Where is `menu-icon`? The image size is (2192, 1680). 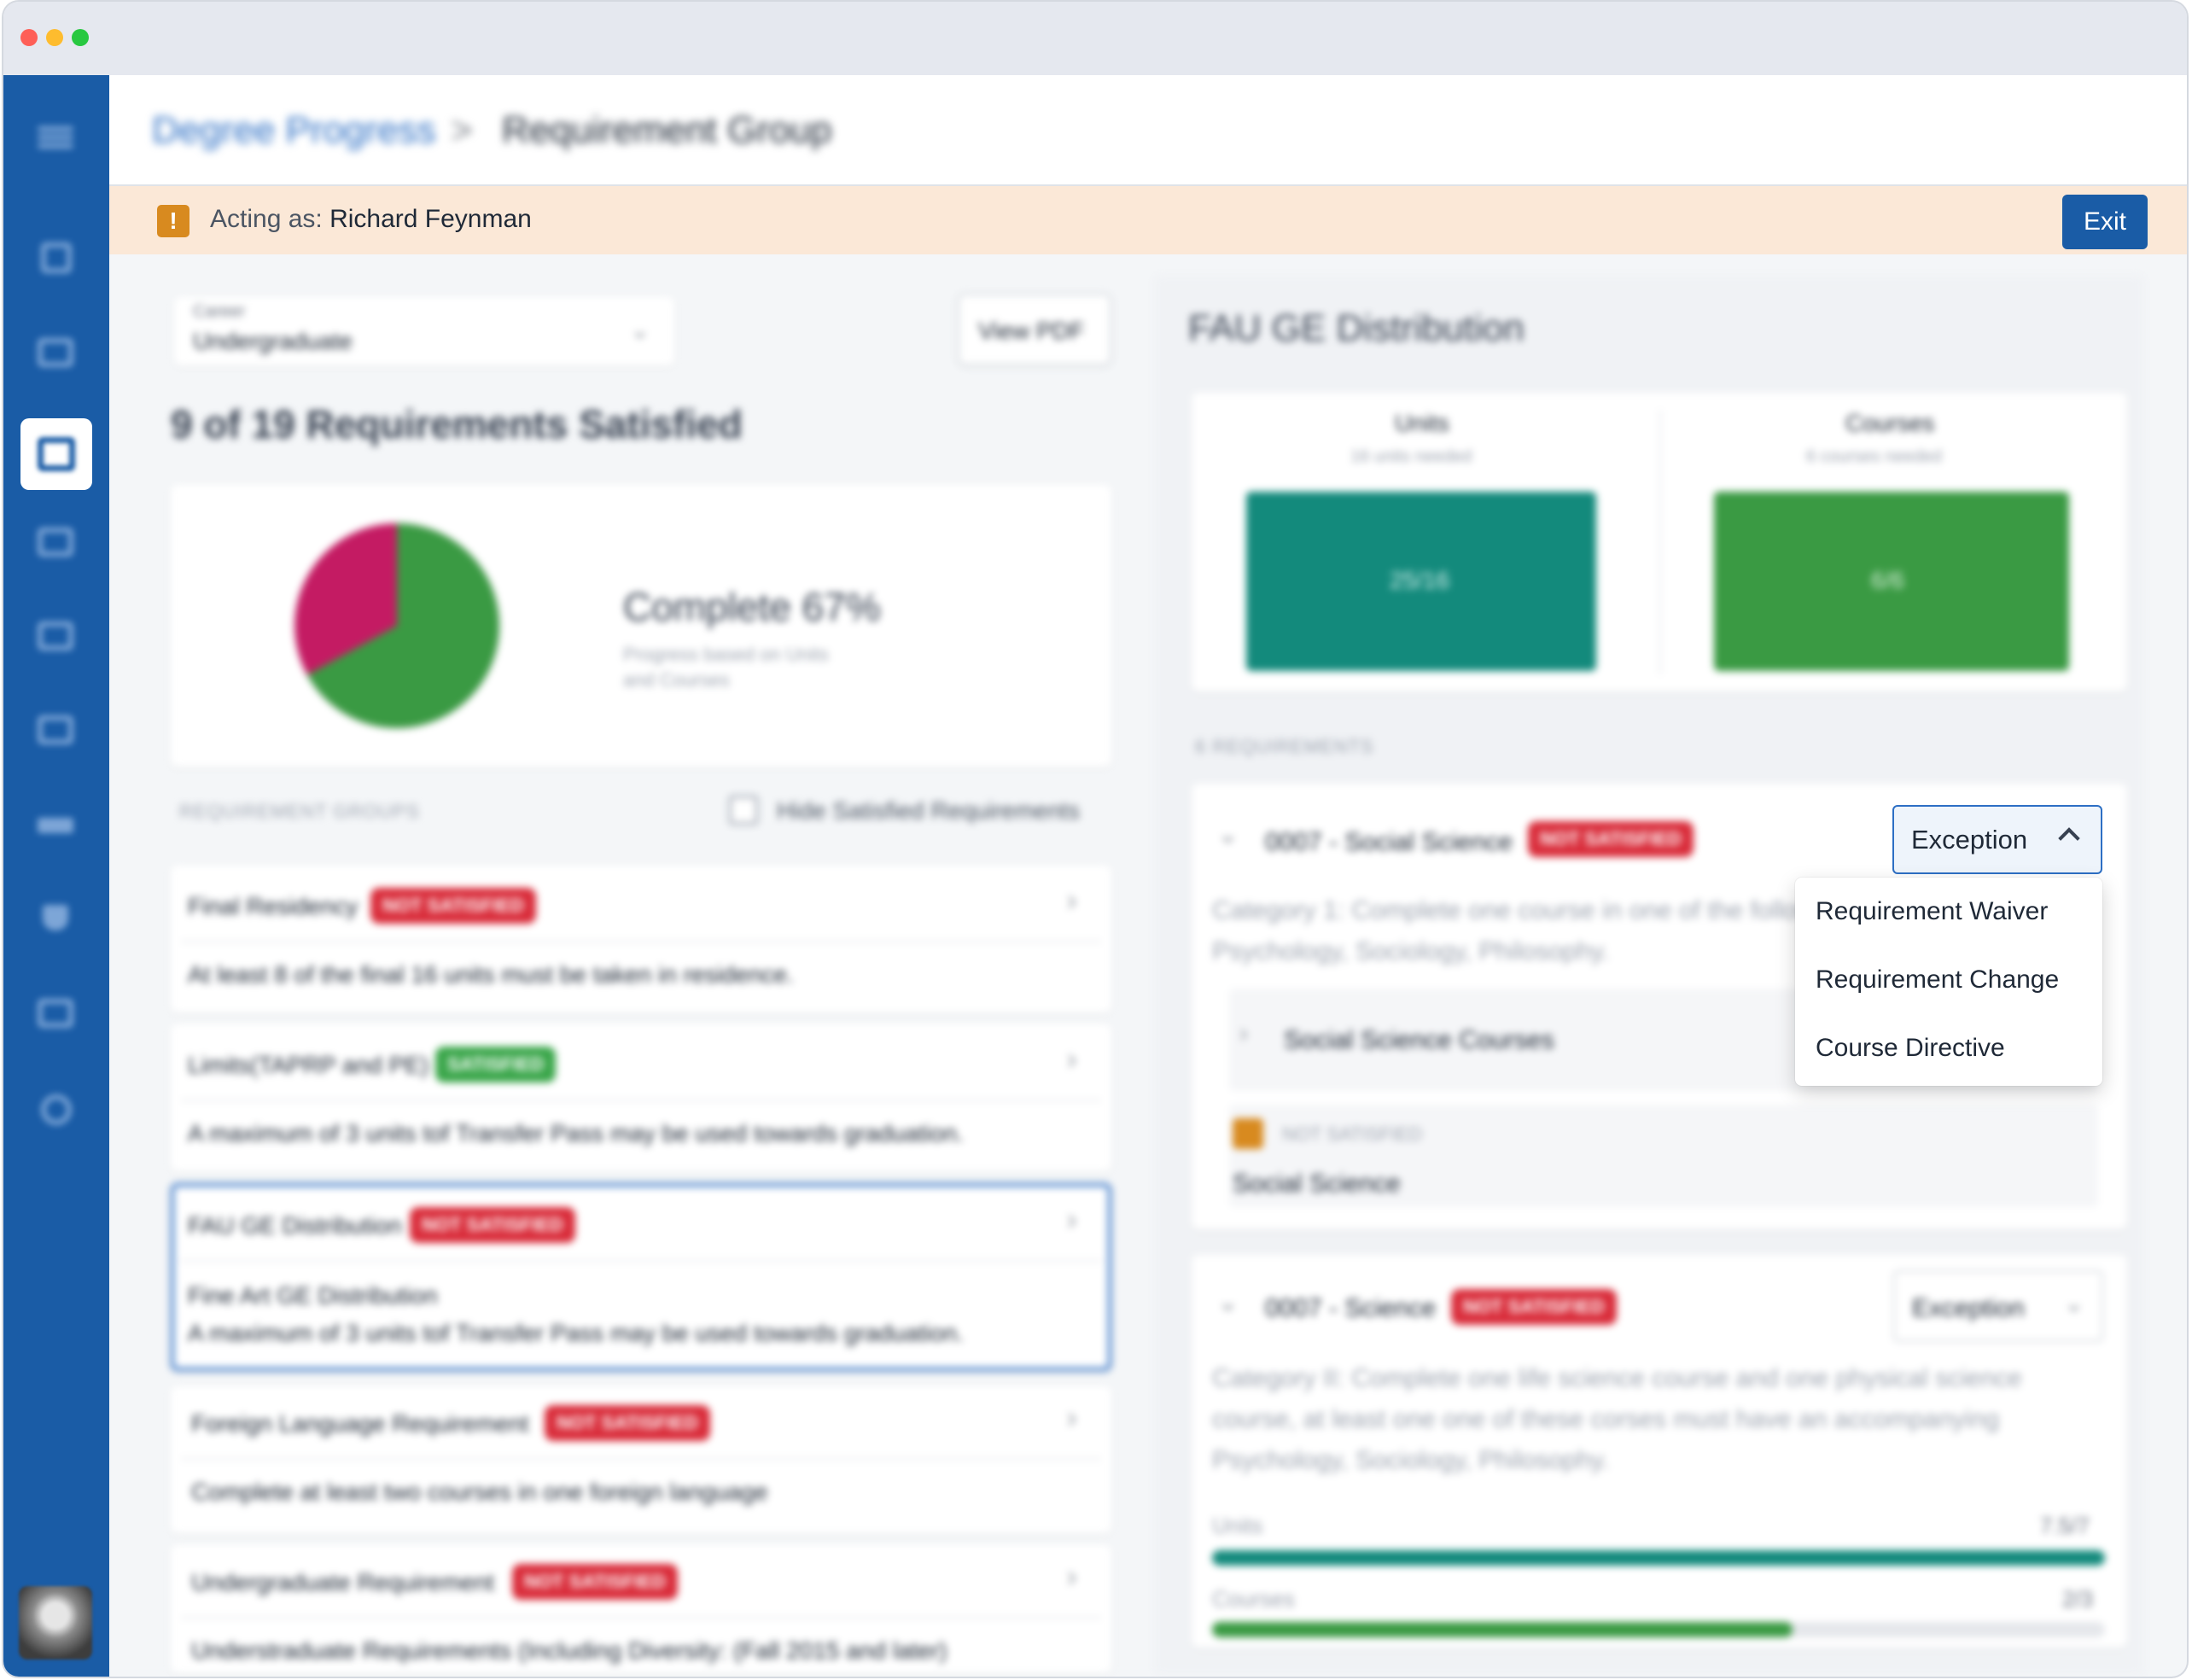
menu-icon is located at coordinates (55, 137).